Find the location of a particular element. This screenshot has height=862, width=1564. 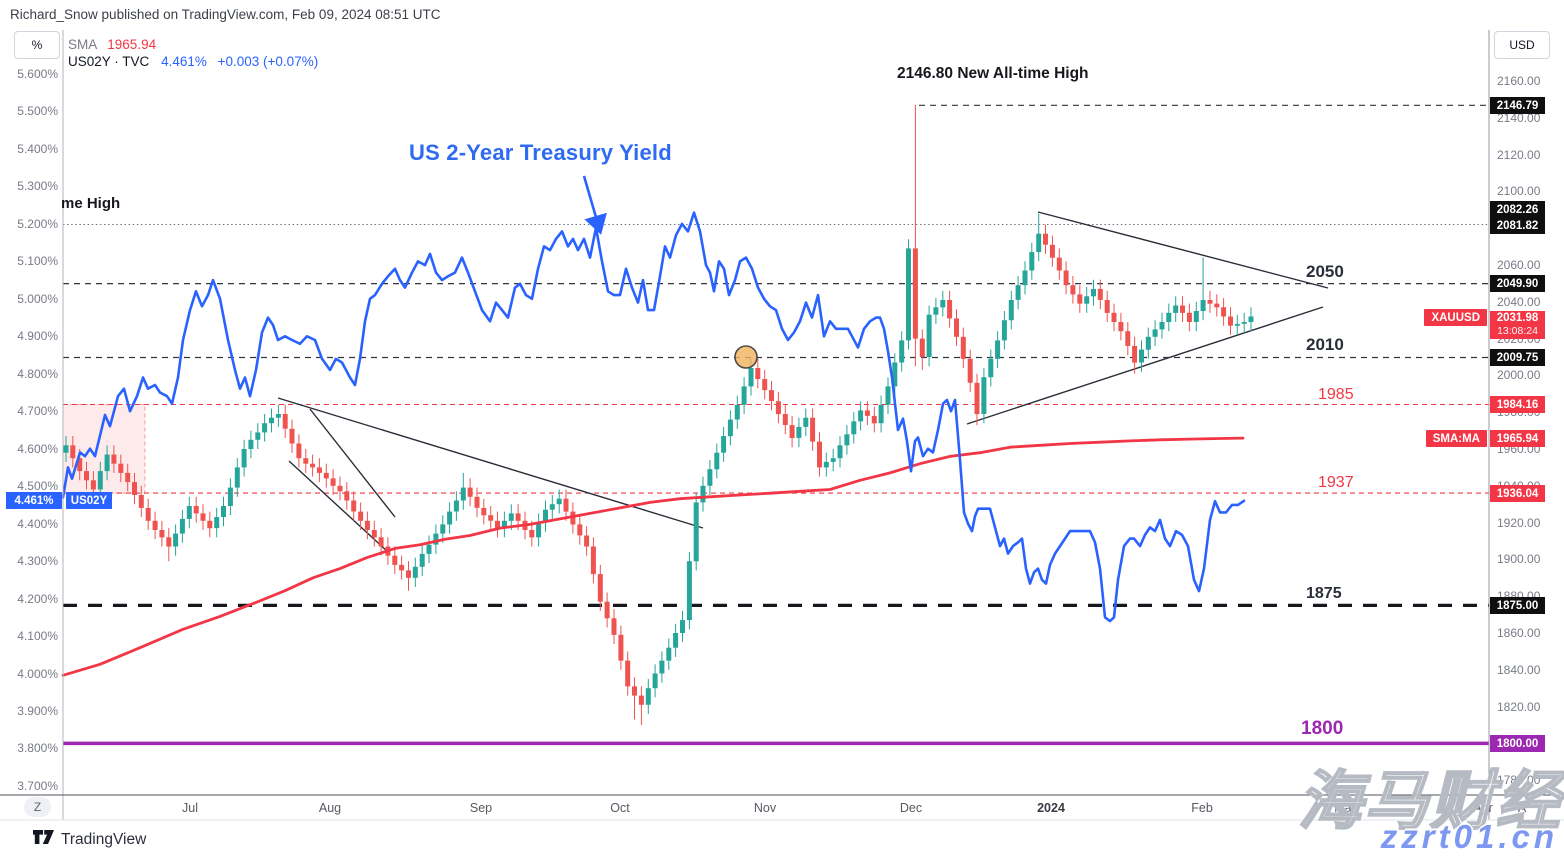

left-axis-tick: 5.500% is located at coordinates (37, 111).